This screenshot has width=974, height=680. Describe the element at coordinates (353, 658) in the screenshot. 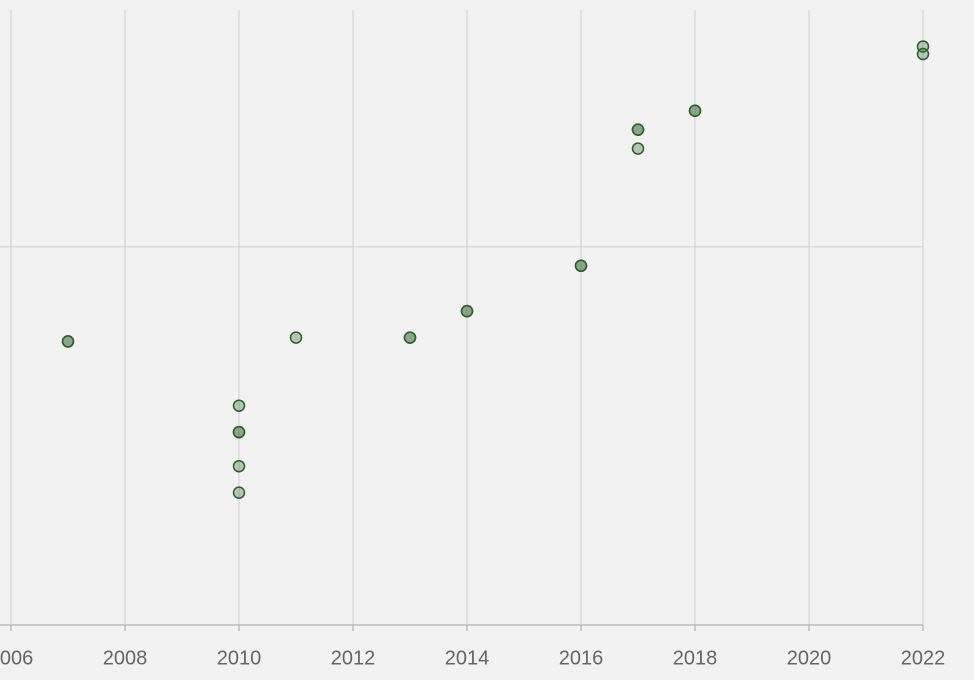

I see `x-tick-label: 2012` at that location.